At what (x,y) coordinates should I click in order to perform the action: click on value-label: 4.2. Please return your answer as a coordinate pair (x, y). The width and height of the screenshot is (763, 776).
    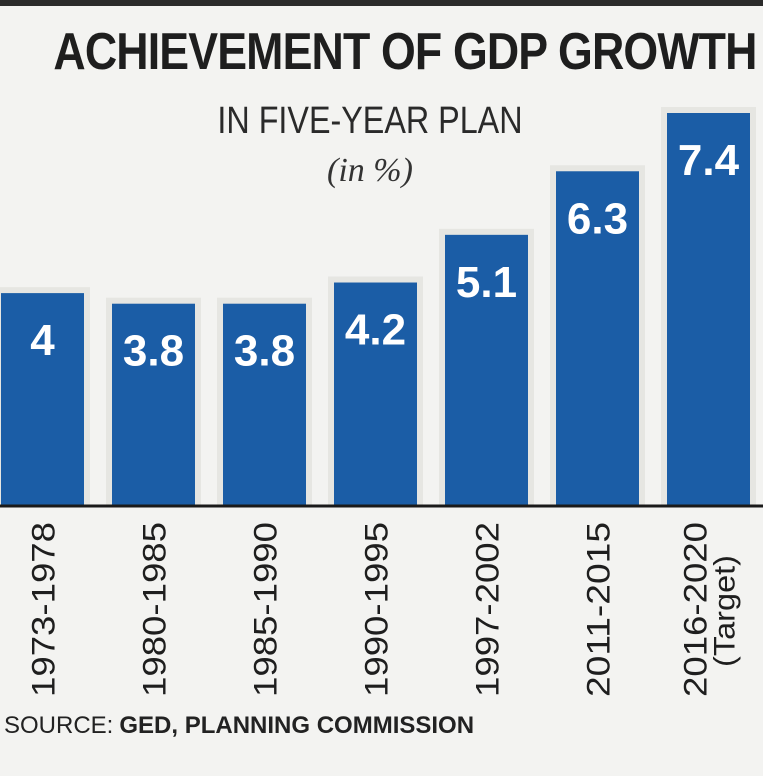
    Looking at the image, I should click on (375, 330).